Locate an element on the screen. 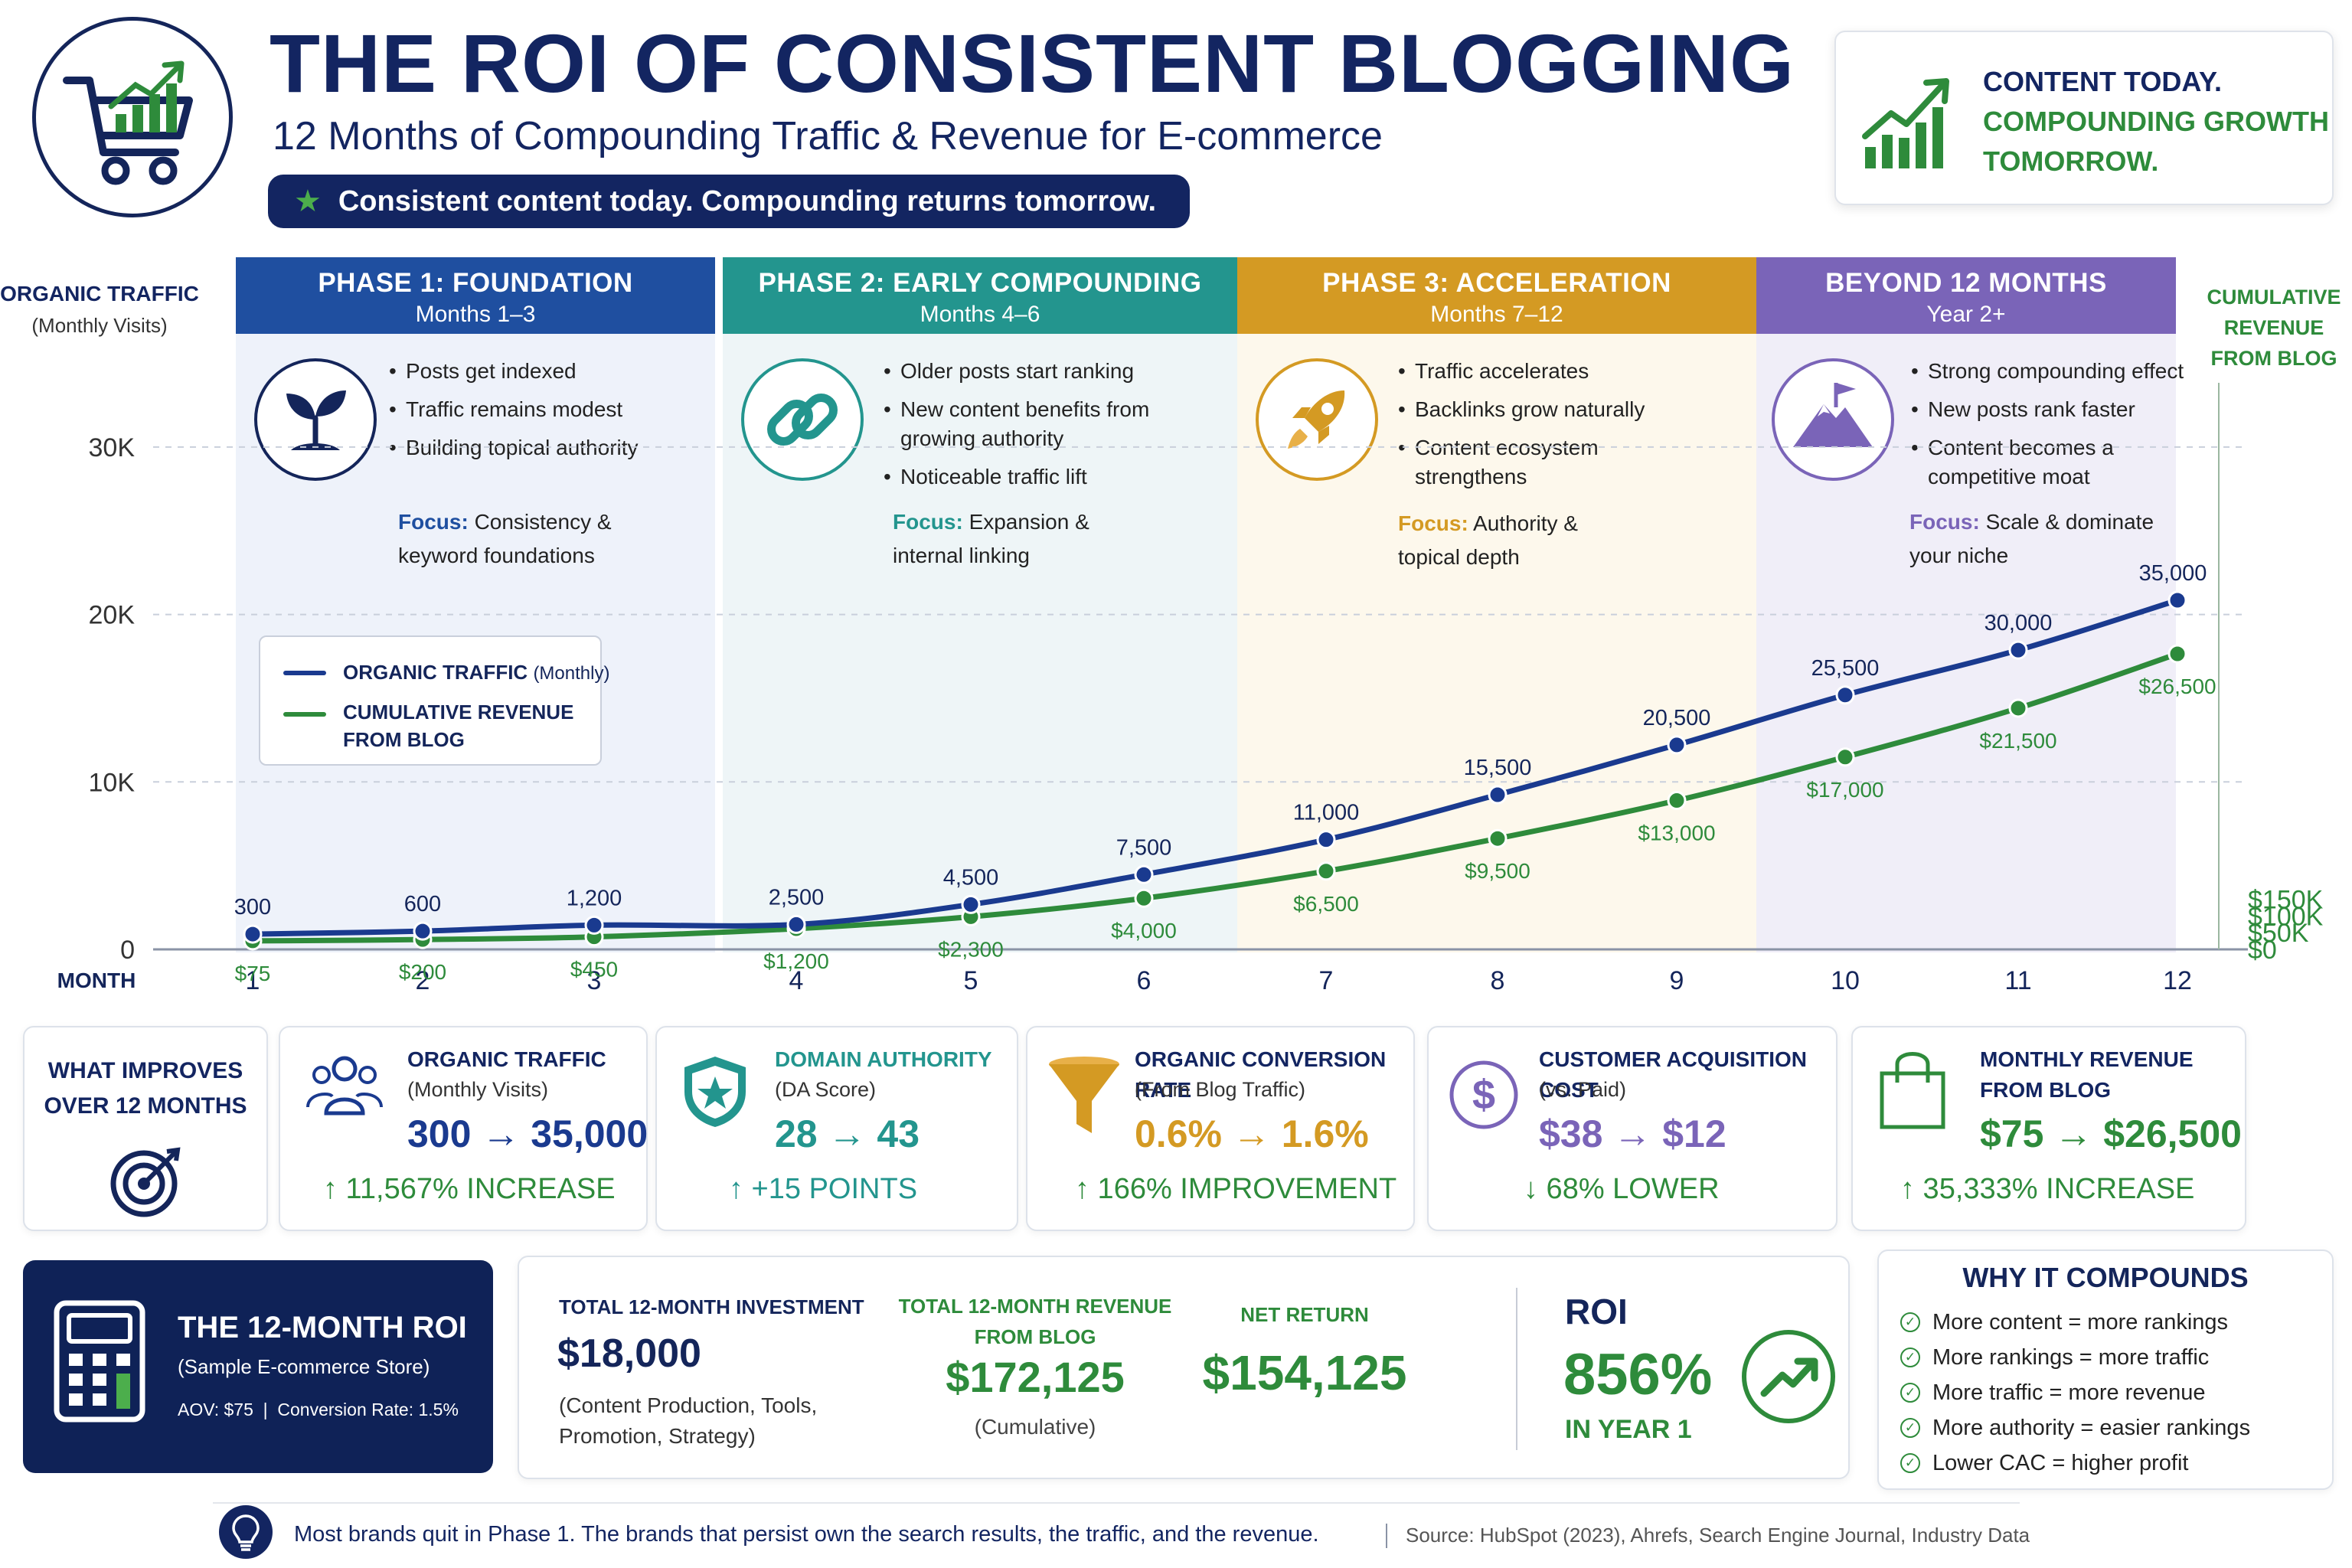 This screenshot has width=2352, height=1568. phase-months: Months 1–3 is located at coordinates (475, 314).